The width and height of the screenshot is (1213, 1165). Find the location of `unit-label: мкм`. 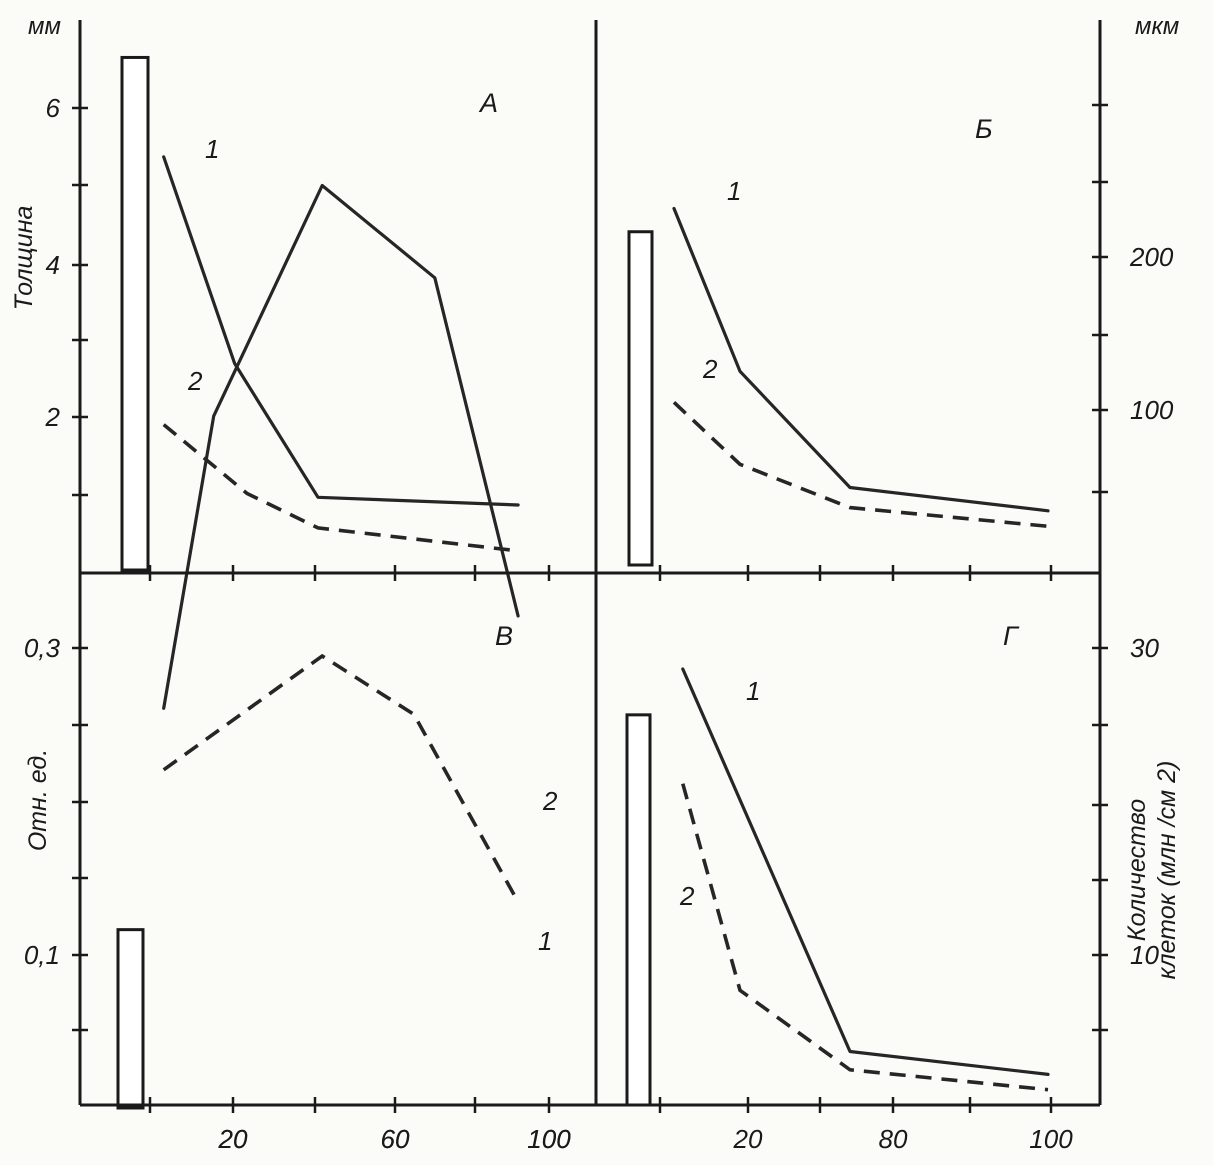

unit-label: мкм is located at coordinates (1157, 26).